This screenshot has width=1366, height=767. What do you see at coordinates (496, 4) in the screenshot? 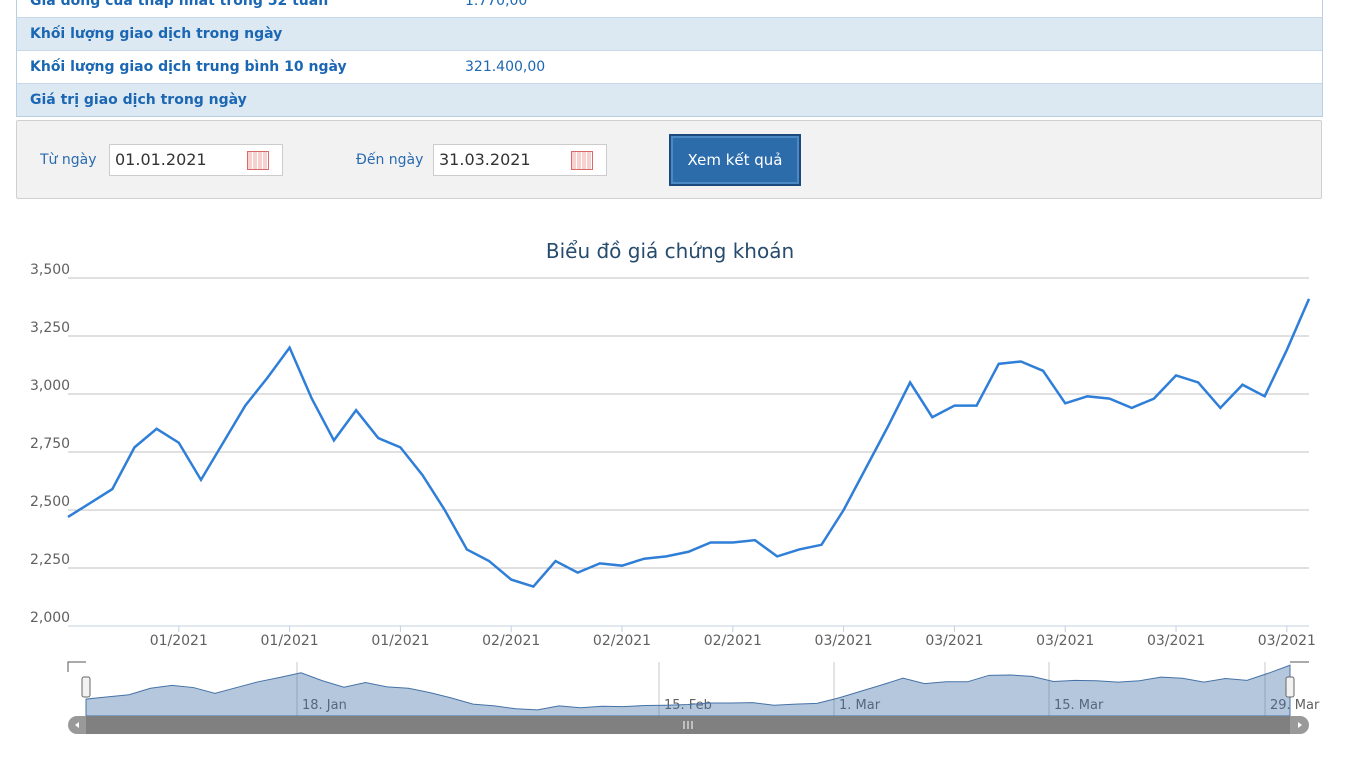
I see `cell-value: 1.770,00` at bounding box center [496, 4].